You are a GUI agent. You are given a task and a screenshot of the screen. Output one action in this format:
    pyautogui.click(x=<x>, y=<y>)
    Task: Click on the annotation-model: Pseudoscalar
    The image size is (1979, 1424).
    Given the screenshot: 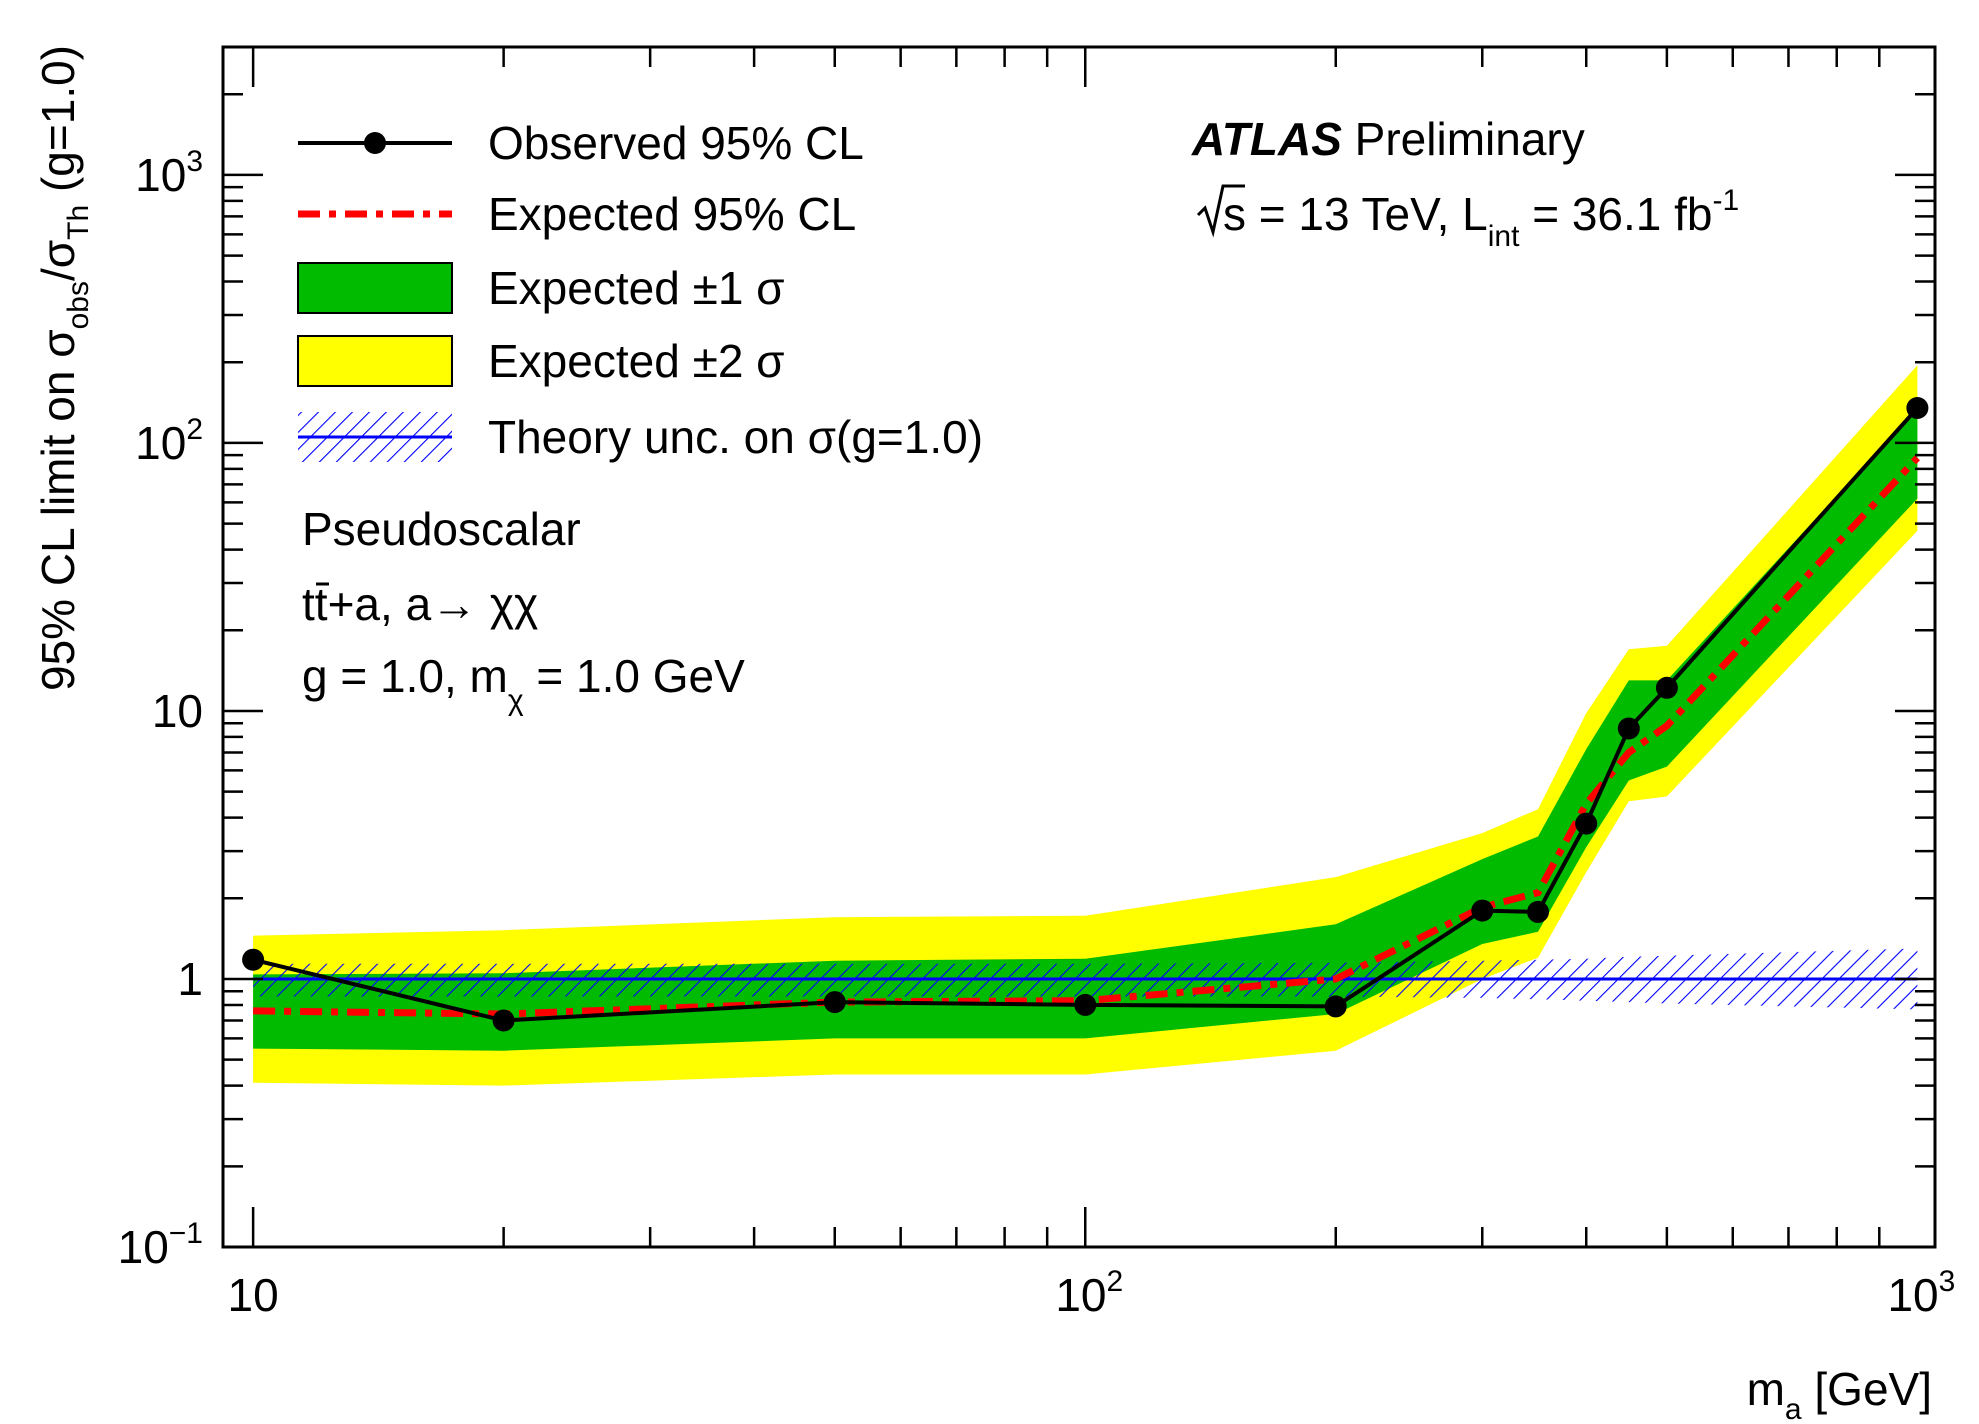 What is the action you would take?
    pyautogui.click(x=441, y=529)
    